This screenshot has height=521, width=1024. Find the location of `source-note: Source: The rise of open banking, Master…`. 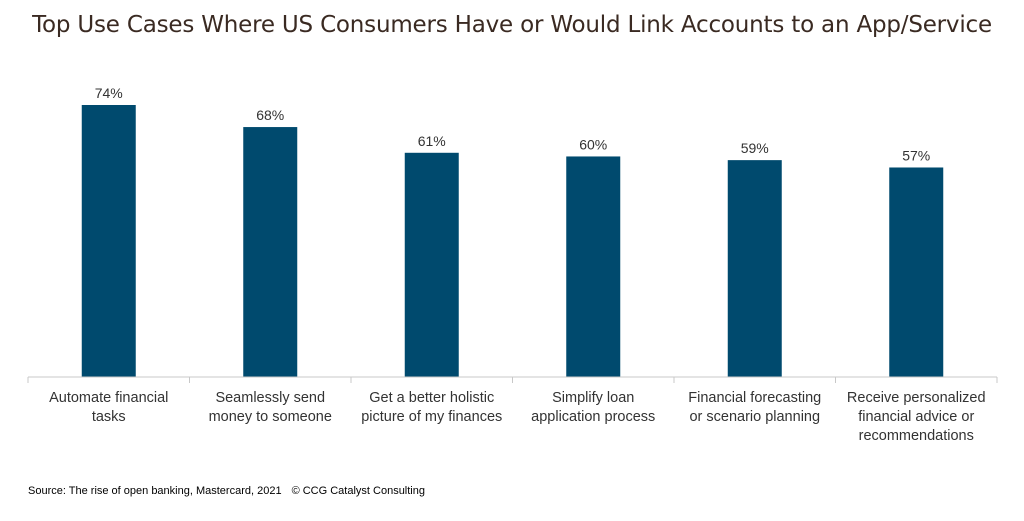

source-note: Source: The rise of open banking, Master… is located at coordinates (226, 491).